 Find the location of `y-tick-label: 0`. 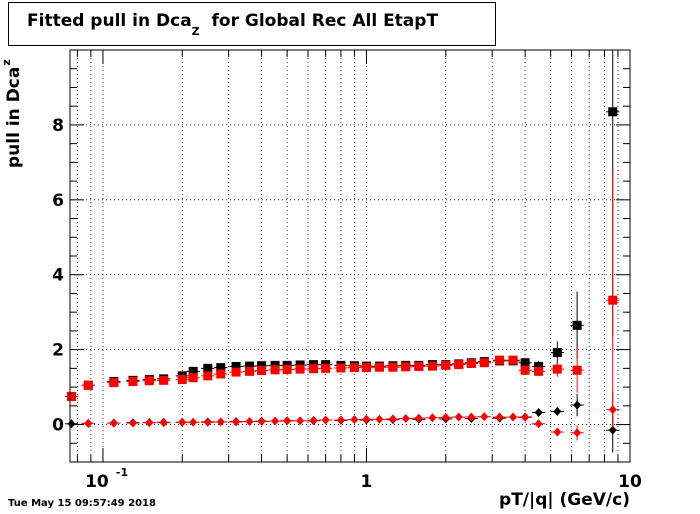

y-tick-label: 0 is located at coordinates (58, 426).